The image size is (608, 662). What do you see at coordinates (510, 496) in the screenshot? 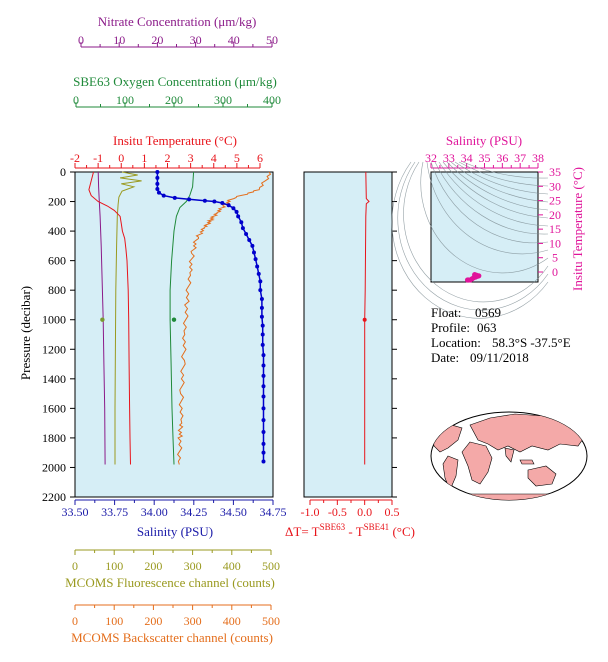
I see `map-land-antarctica` at bounding box center [510, 496].